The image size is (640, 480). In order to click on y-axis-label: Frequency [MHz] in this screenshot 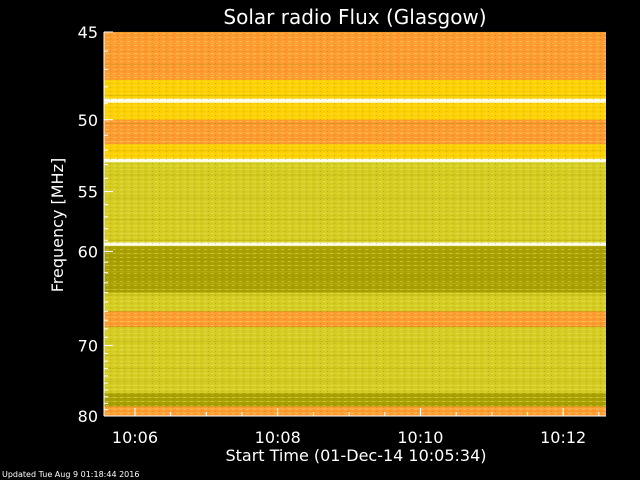, I will do `click(57, 225)`.